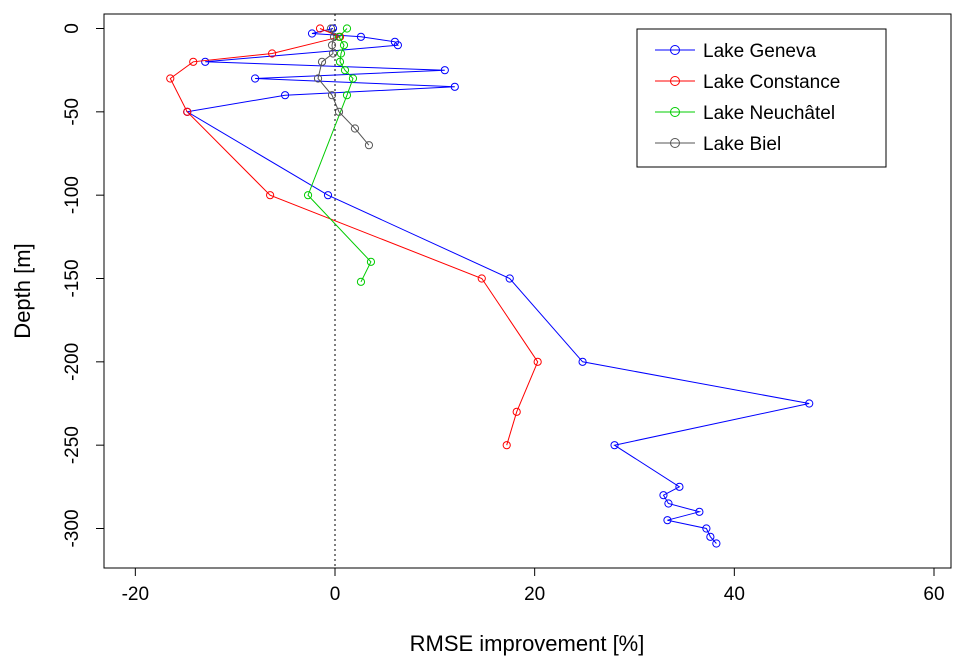  I want to click on series-lake-neuch-tel, so click(339, 155).